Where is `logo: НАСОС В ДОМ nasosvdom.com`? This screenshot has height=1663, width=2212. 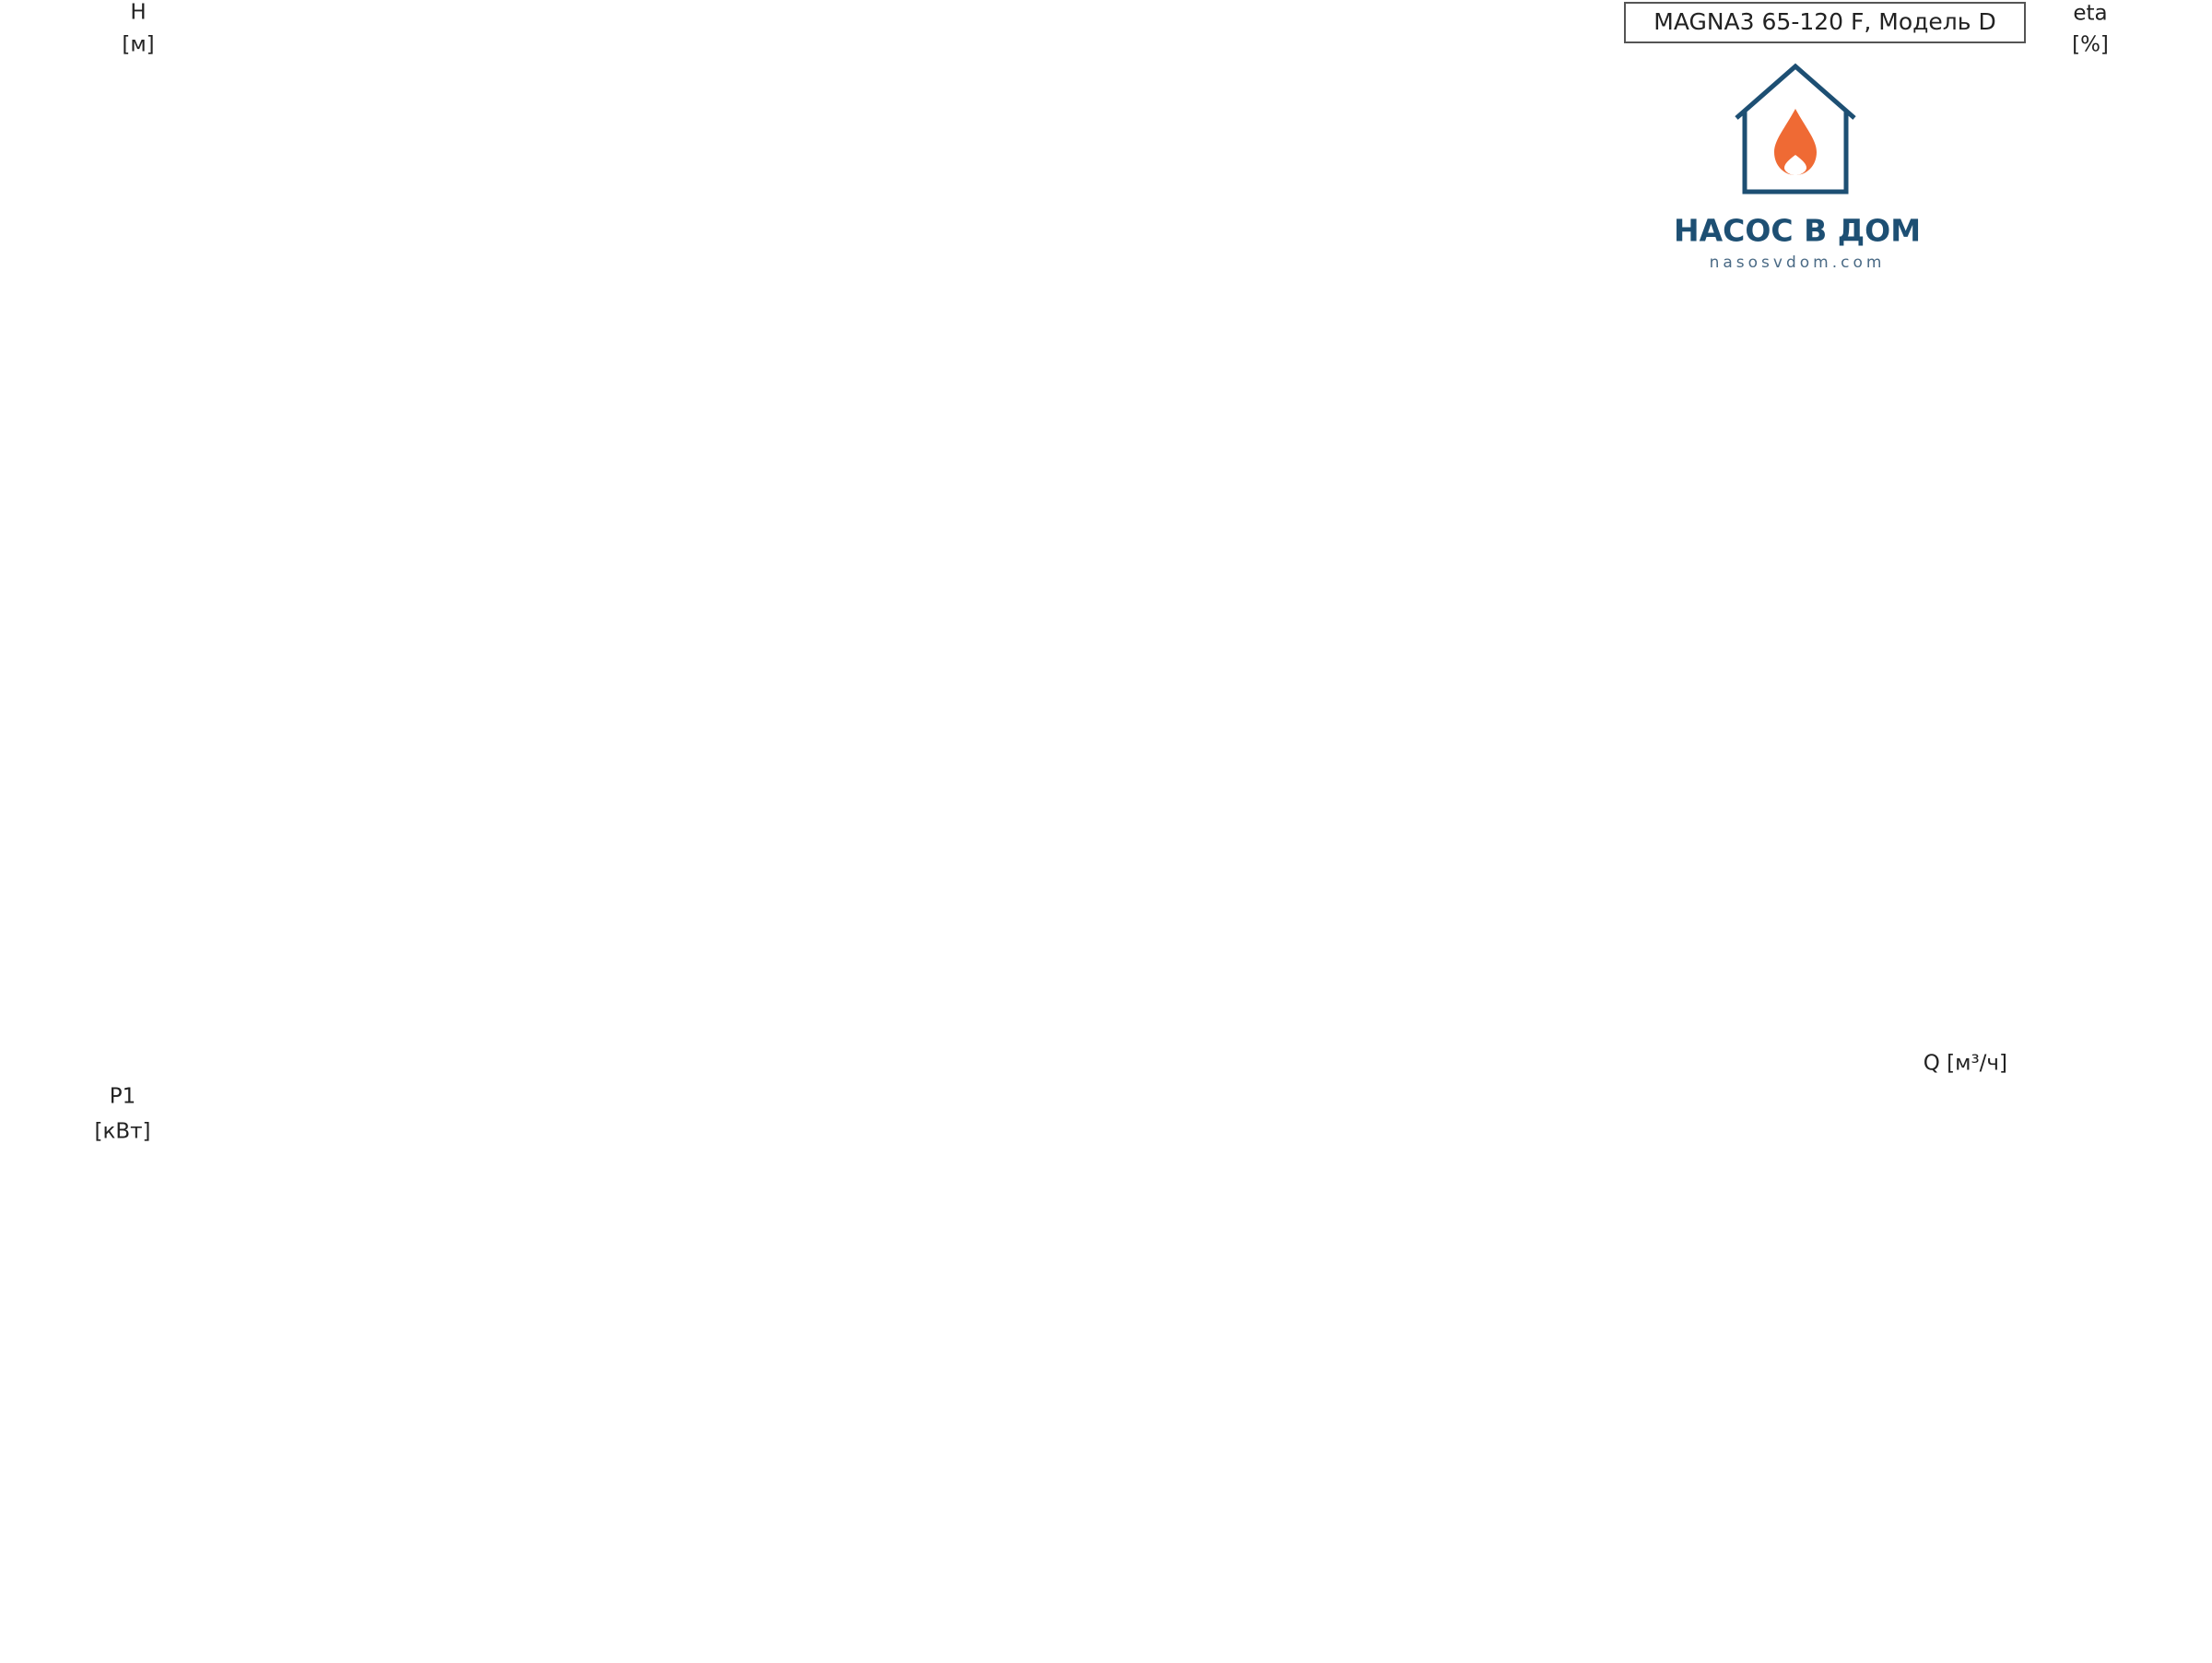 logo: НАСОС В ДОМ nasosvdom.com is located at coordinates (1797, 167).